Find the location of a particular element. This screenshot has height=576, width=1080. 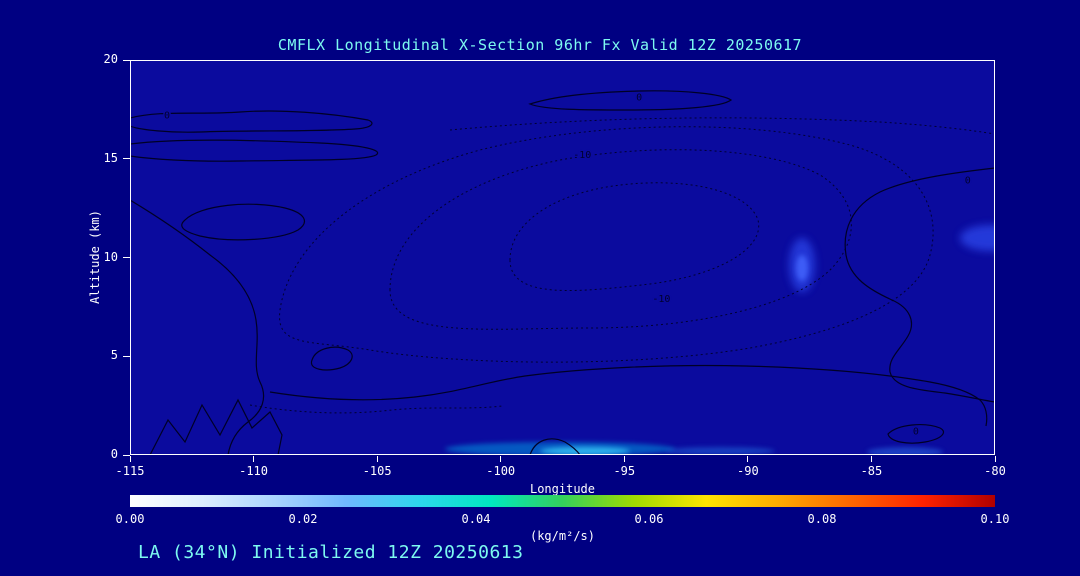

x-tick-label: -110 is located at coordinates (254, 471).